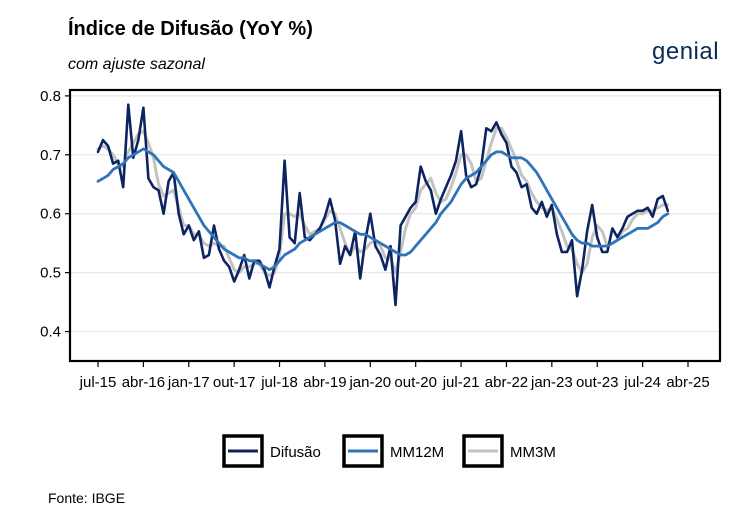 This screenshot has height=531, width=744. I want to click on x-tick-label: jan-23, so click(551, 382).